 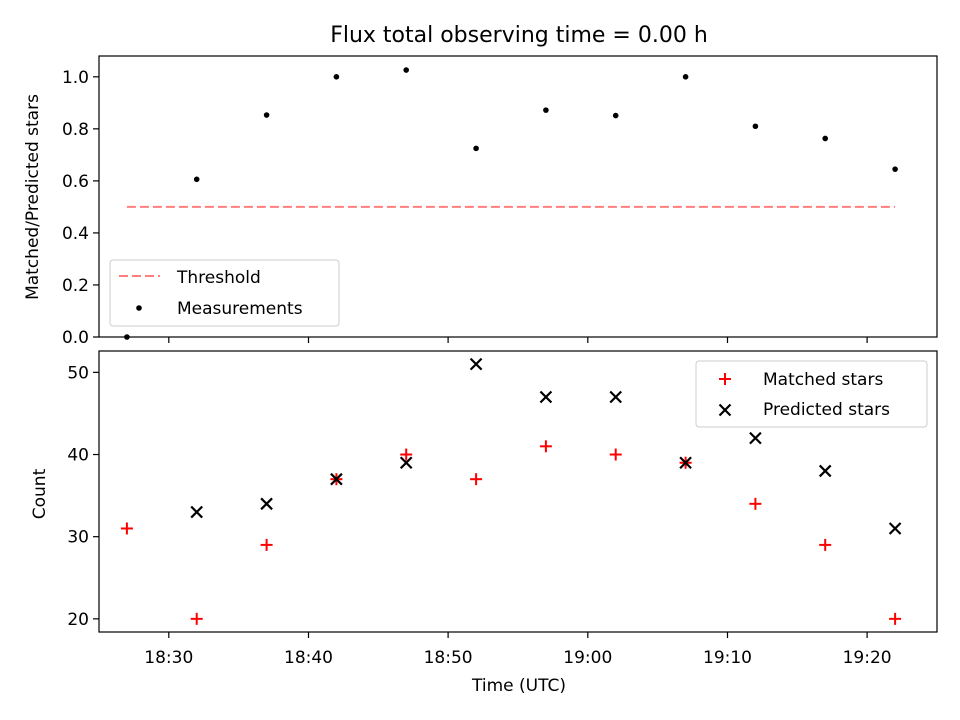 What do you see at coordinates (75, 130) in the screenshot?
I see `top-y-tick-label: 0.8` at bounding box center [75, 130].